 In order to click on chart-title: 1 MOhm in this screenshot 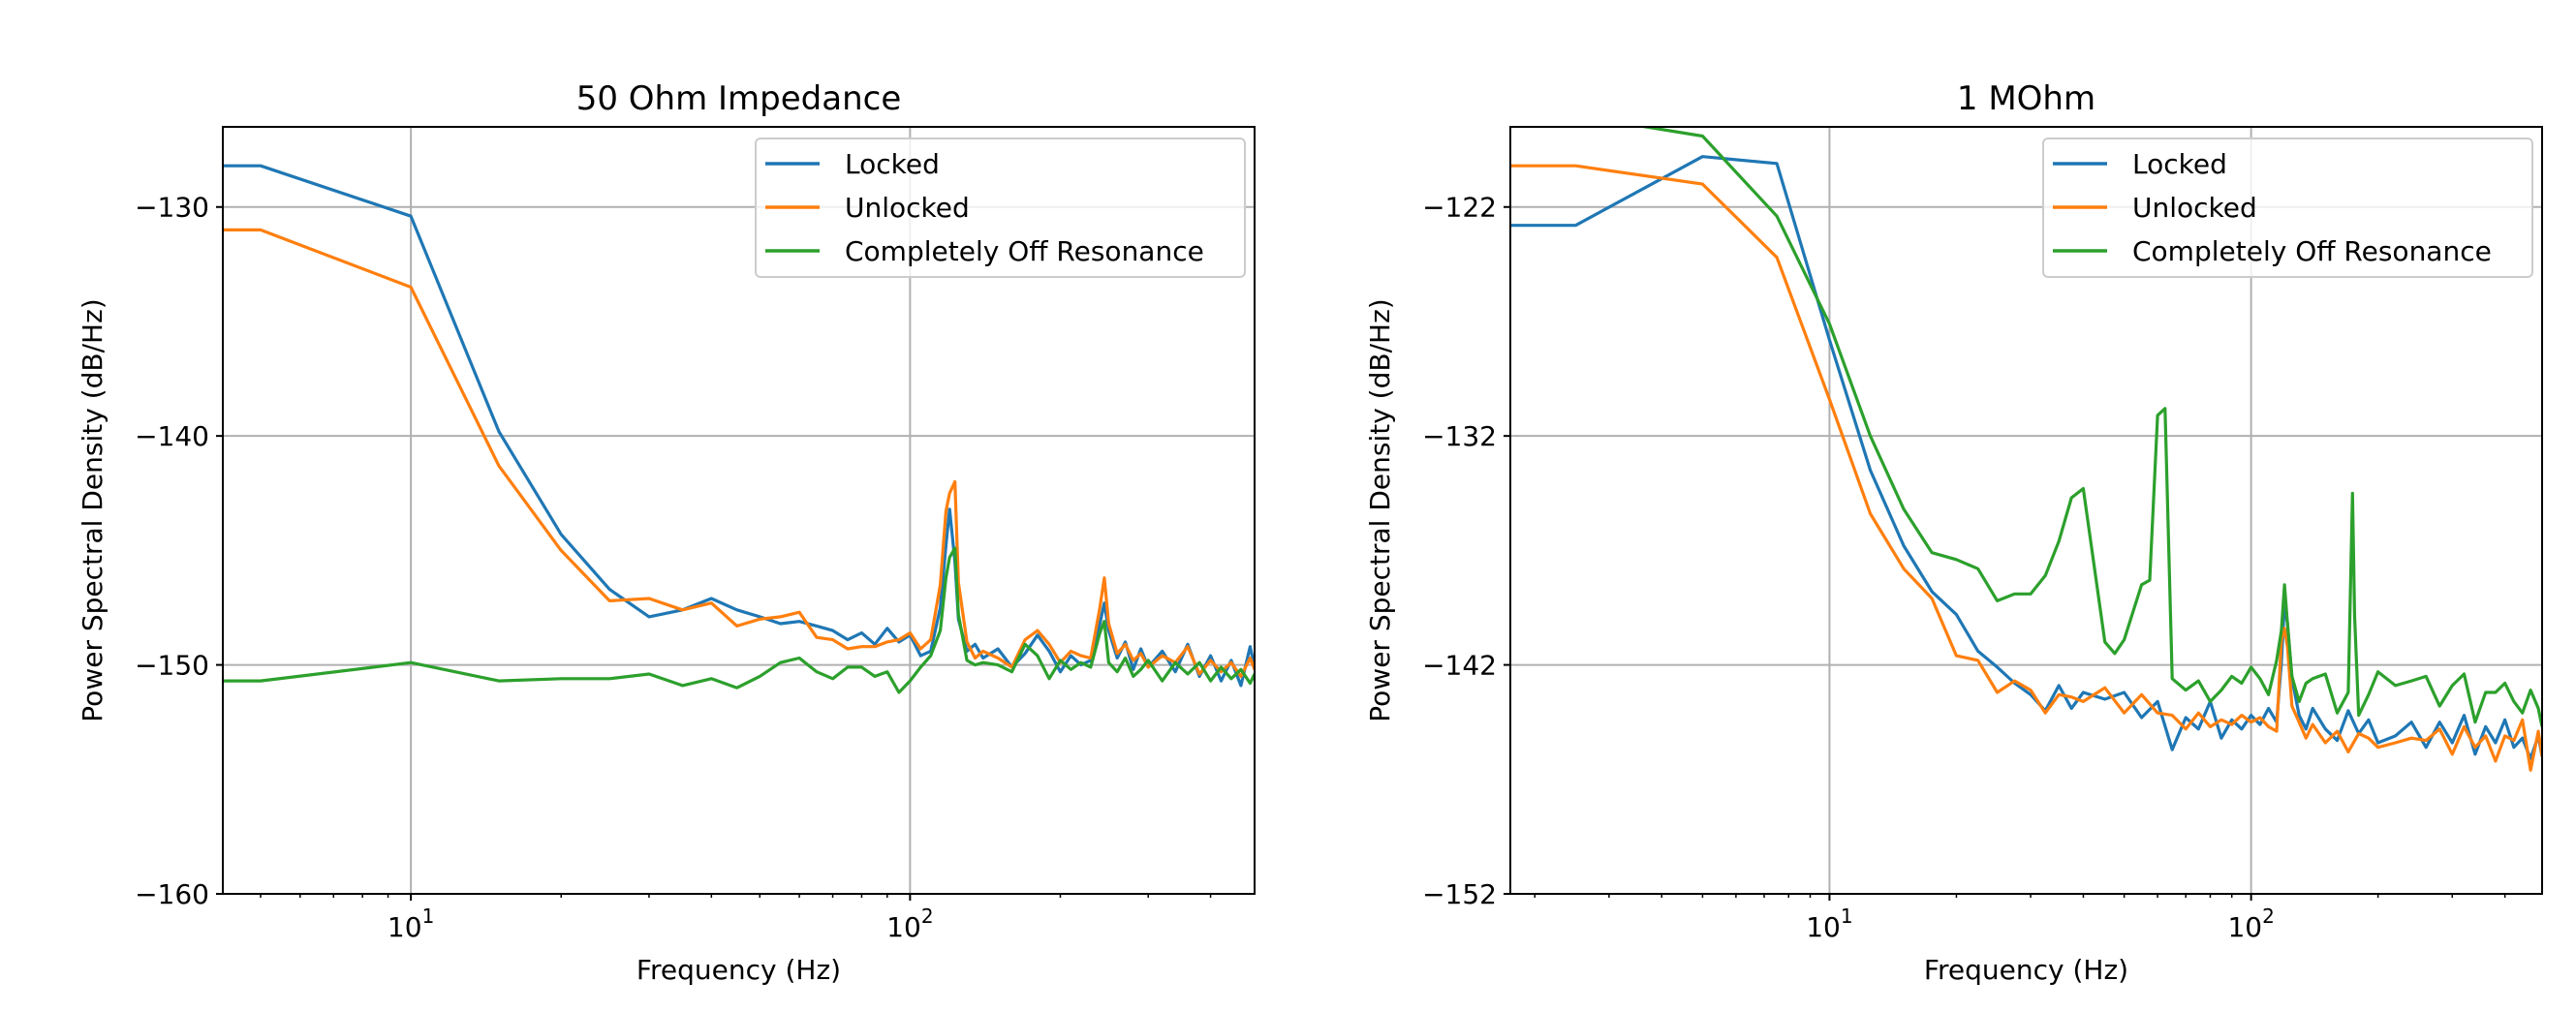, I will do `click(2026, 98)`.